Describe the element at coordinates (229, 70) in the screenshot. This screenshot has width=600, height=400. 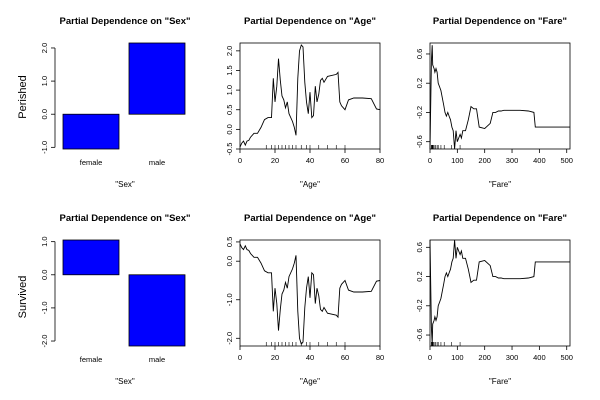
I see `y-tick-label: 1.5` at that location.